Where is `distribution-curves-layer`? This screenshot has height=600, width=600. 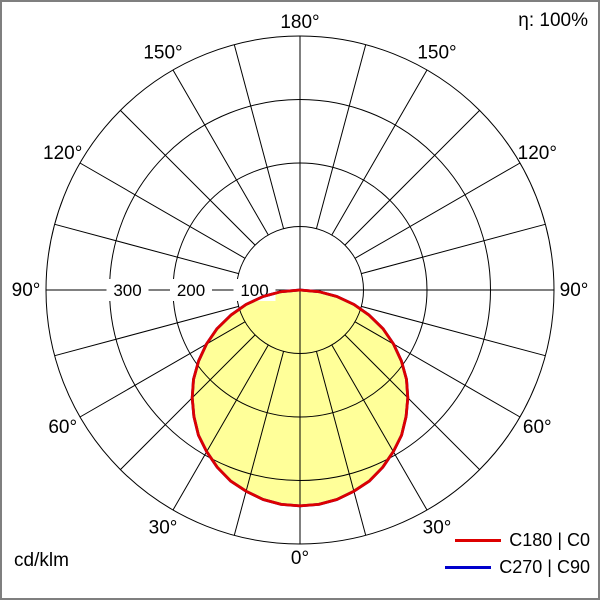
distribution-curves-layer is located at coordinates (300, 398).